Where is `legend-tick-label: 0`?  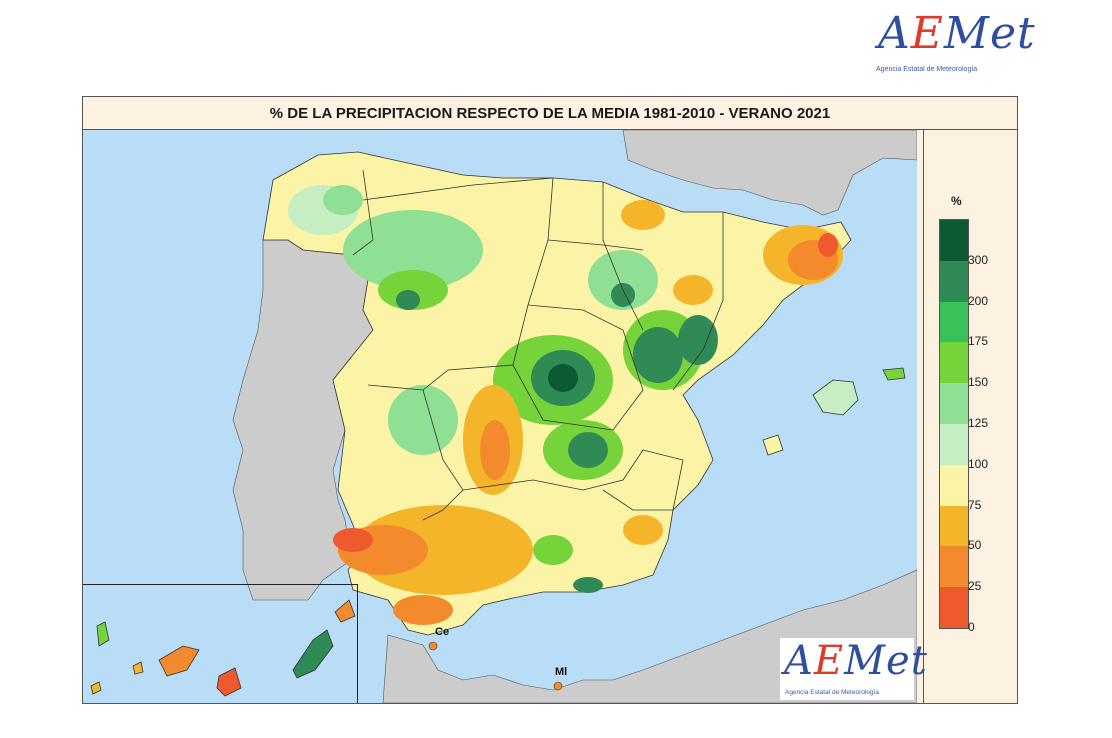
legend-tick-label: 0 is located at coordinates (971, 627).